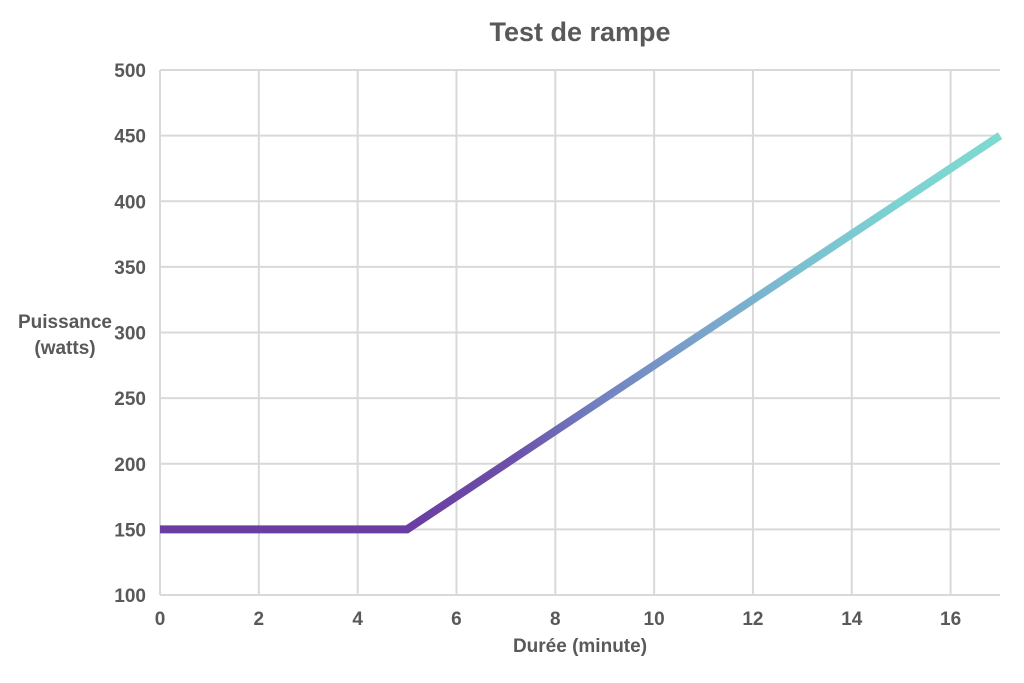 This screenshot has width=1024, height=683. What do you see at coordinates (259, 619) in the screenshot?
I see `x-tick-label: 2` at bounding box center [259, 619].